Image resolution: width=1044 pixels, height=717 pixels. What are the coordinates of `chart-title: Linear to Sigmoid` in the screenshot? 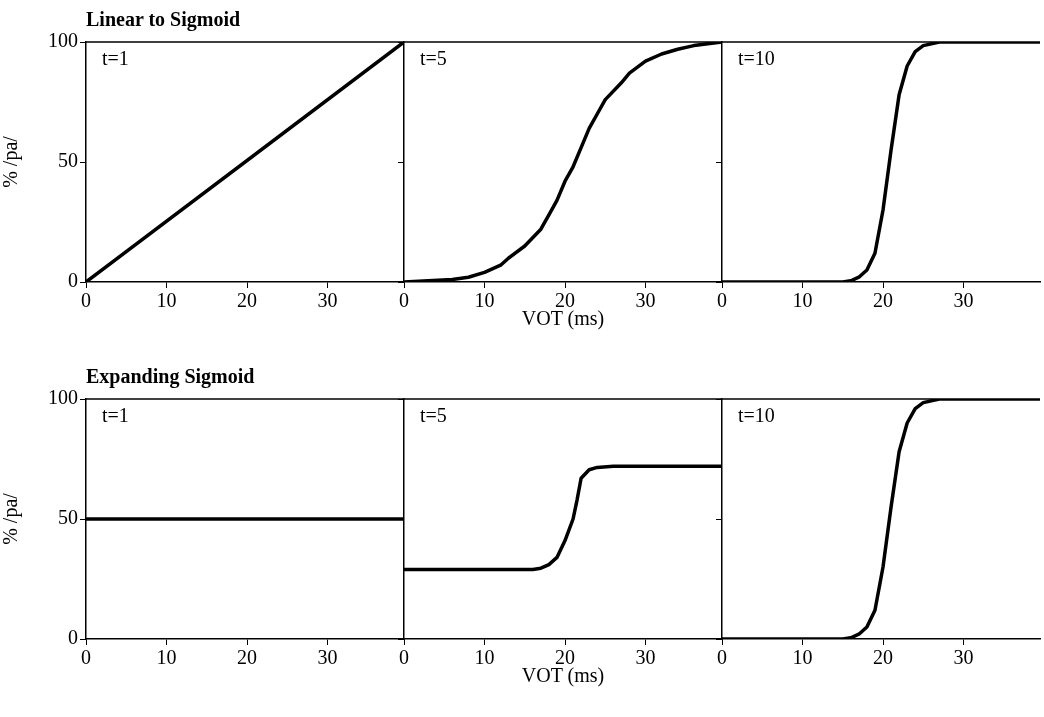 It's located at (163, 19).